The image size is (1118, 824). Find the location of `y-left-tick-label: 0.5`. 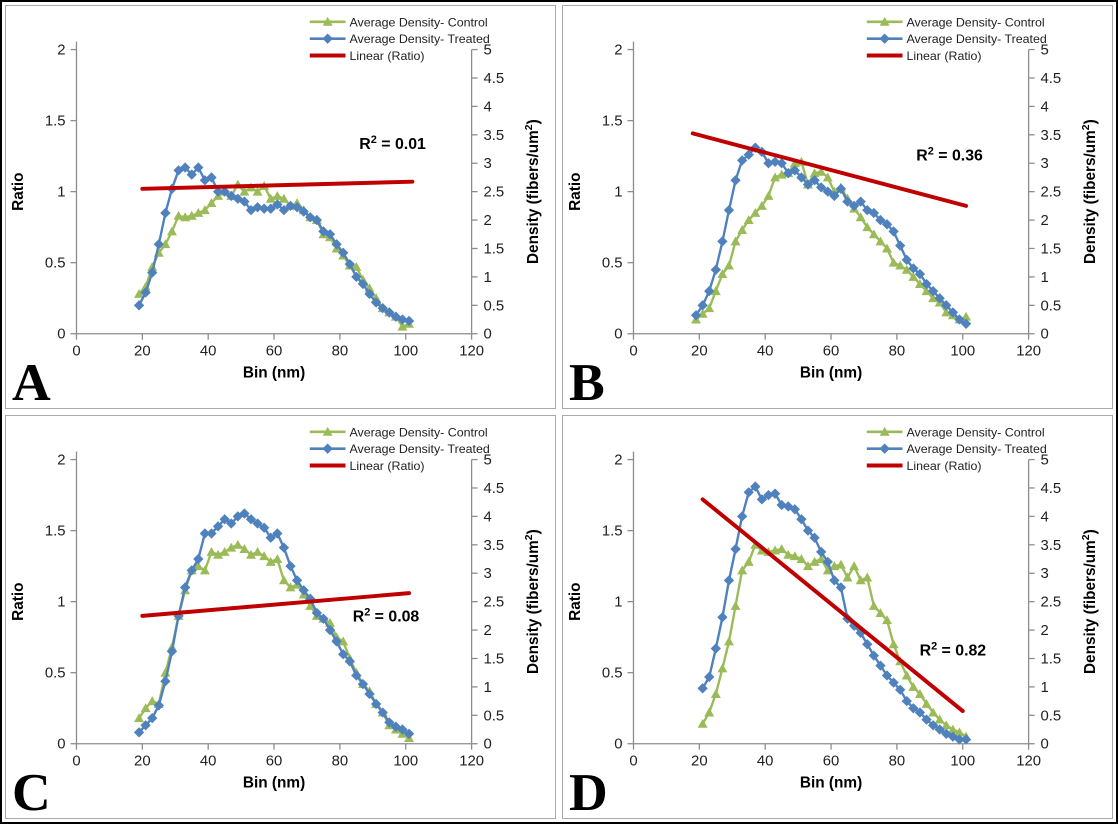

y-left-tick-label: 0.5 is located at coordinates (55, 674).